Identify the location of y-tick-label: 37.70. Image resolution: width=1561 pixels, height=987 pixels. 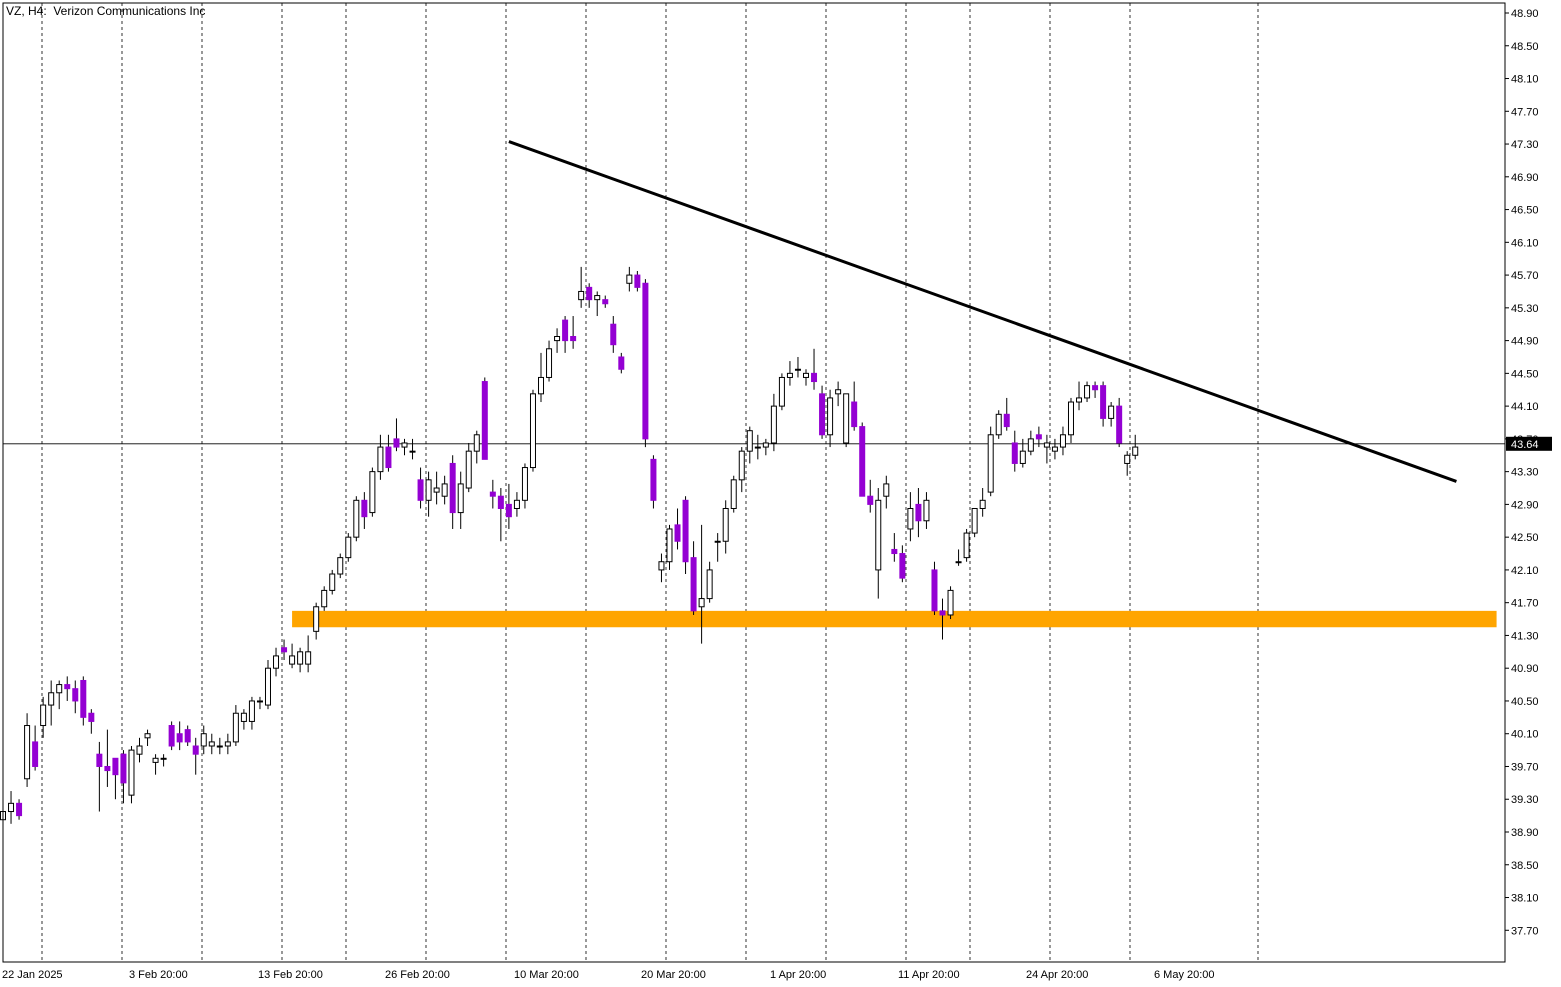
(1525, 931).